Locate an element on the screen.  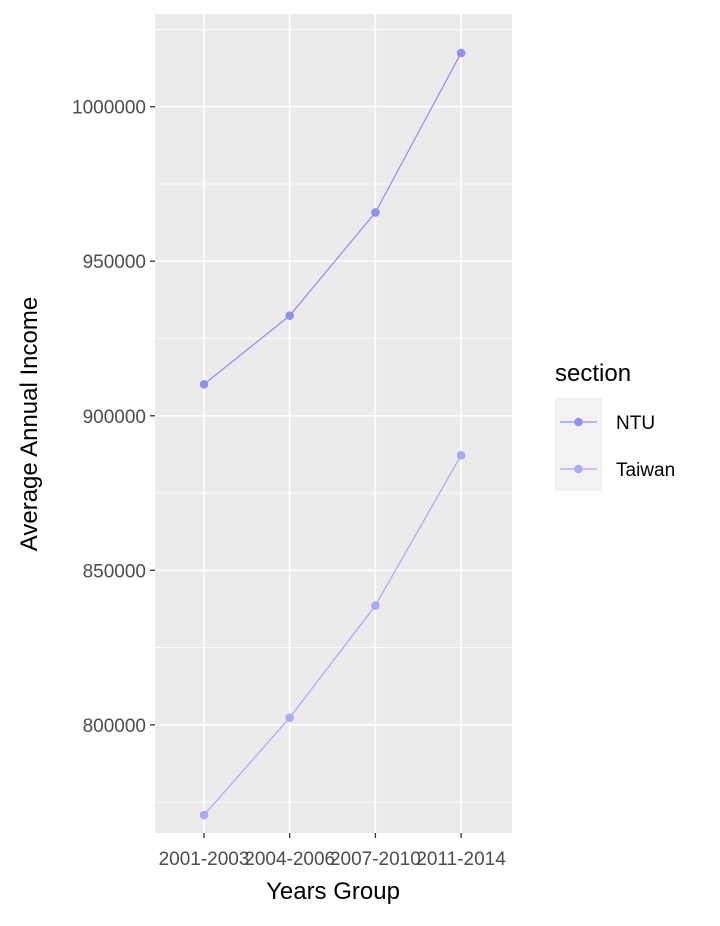
legend-label: NTU is located at coordinates (635, 423).